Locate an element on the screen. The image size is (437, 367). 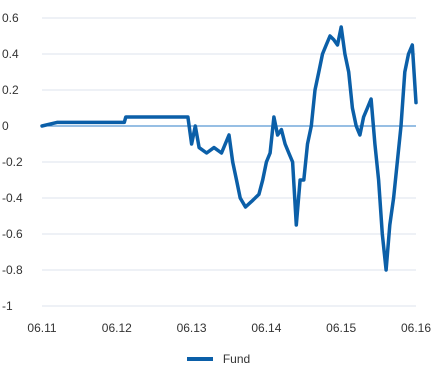
x-tick-label: 06.16 is located at coordinates (416, 328).